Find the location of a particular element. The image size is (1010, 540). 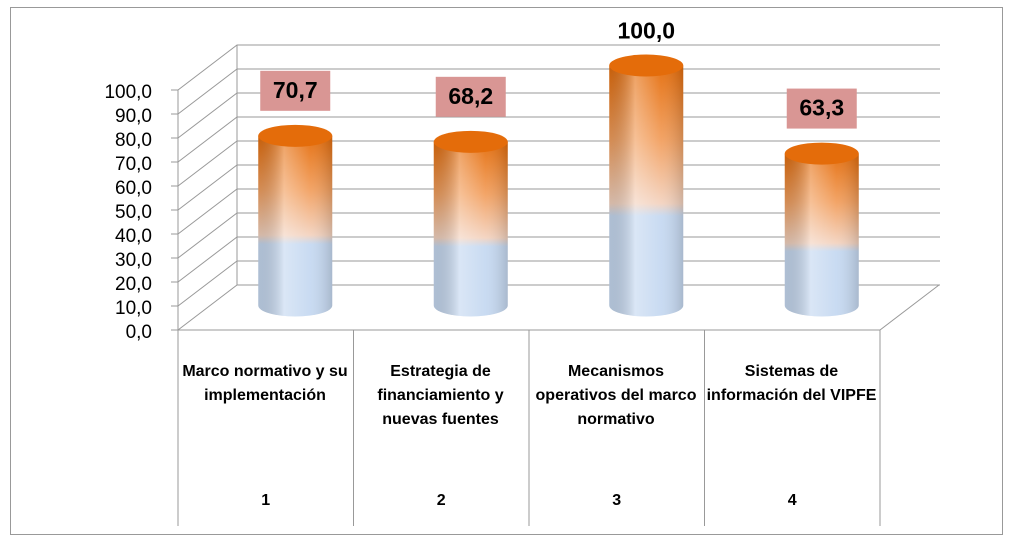

x-tick-label: Sistemas de información del VIPFE is located at coordinates (791, 383).